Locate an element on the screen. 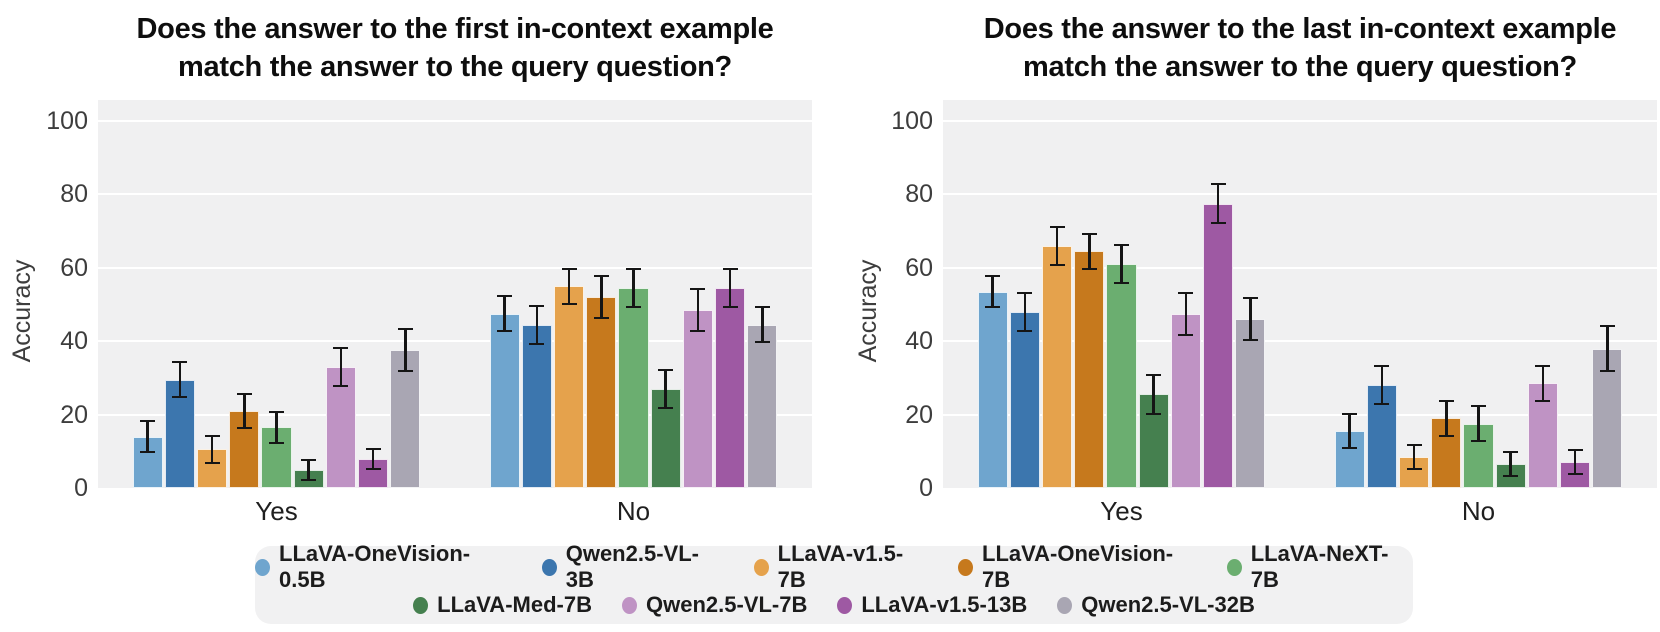 This screenshot has height=632, width=1660. legend-item: Qwen2.5-VL-7B is located at coordinates (714, 605).